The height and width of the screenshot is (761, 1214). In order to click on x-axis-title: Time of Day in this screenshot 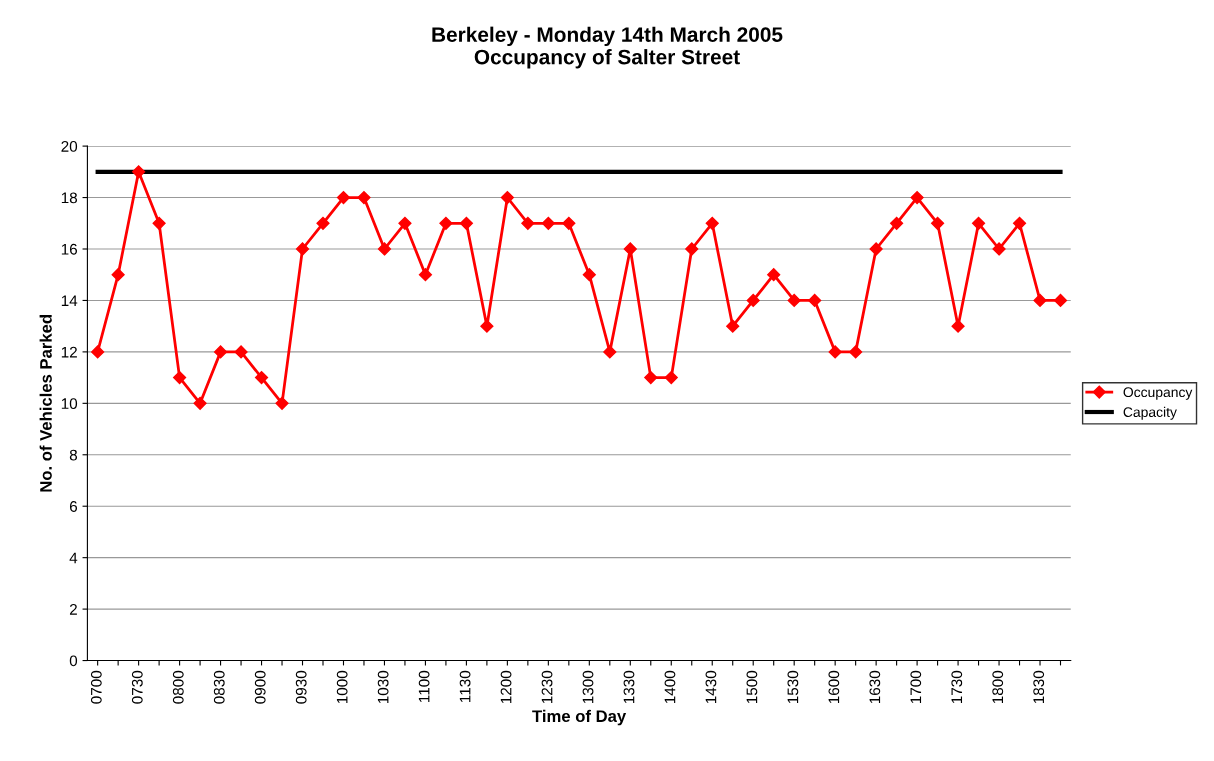, I will do `click(579, 717)`.